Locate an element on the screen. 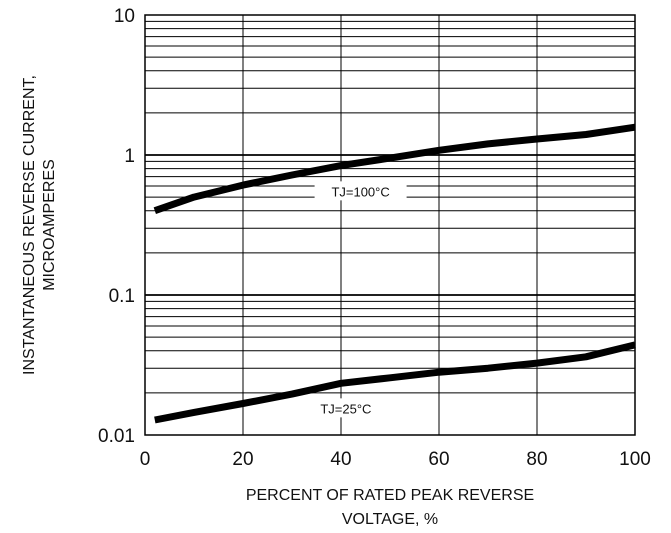 This screenshot has height=533, width=671. x-tick-label: 100 is located at coordinates (635, 459).